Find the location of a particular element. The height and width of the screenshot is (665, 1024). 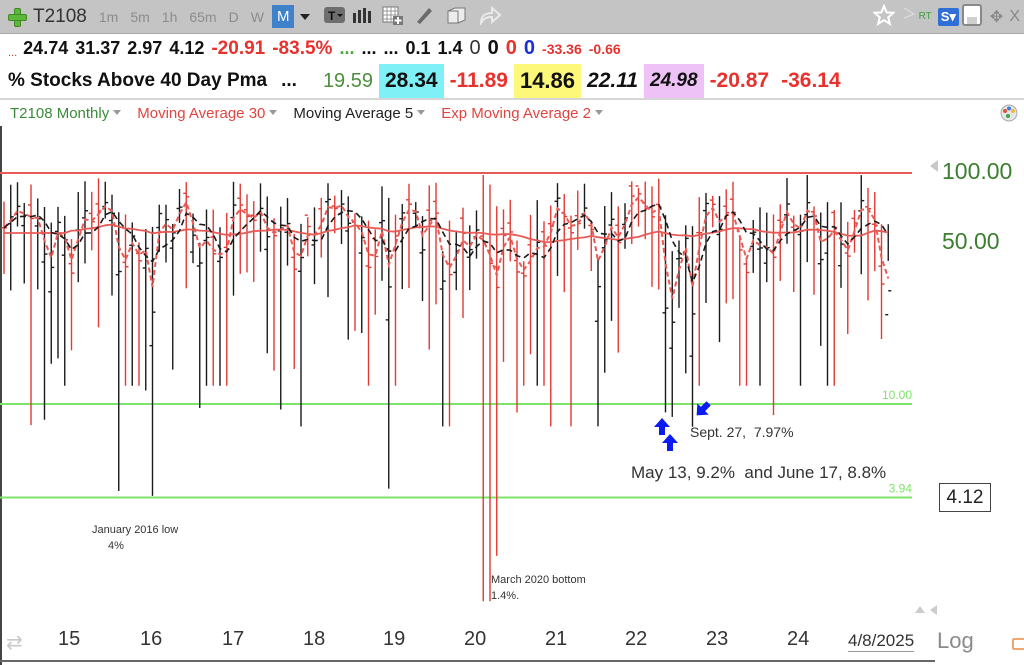

row1-value: 24.74 is located at coordinates (46, 48).